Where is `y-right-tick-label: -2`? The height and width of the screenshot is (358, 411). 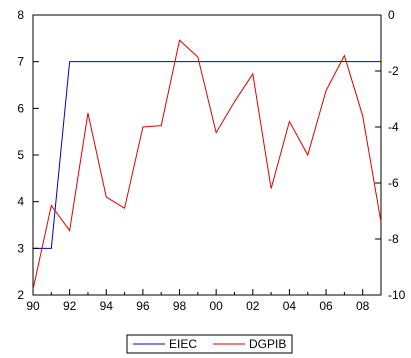 y-right-tick-label: -2 is located at coordinates (393, 71).